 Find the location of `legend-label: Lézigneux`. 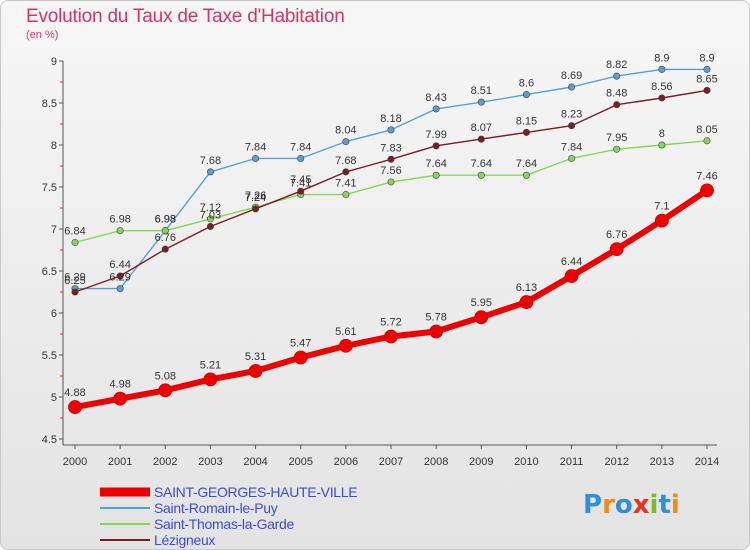

legend-label: Lézigneux is located at coordinates (185, 540).